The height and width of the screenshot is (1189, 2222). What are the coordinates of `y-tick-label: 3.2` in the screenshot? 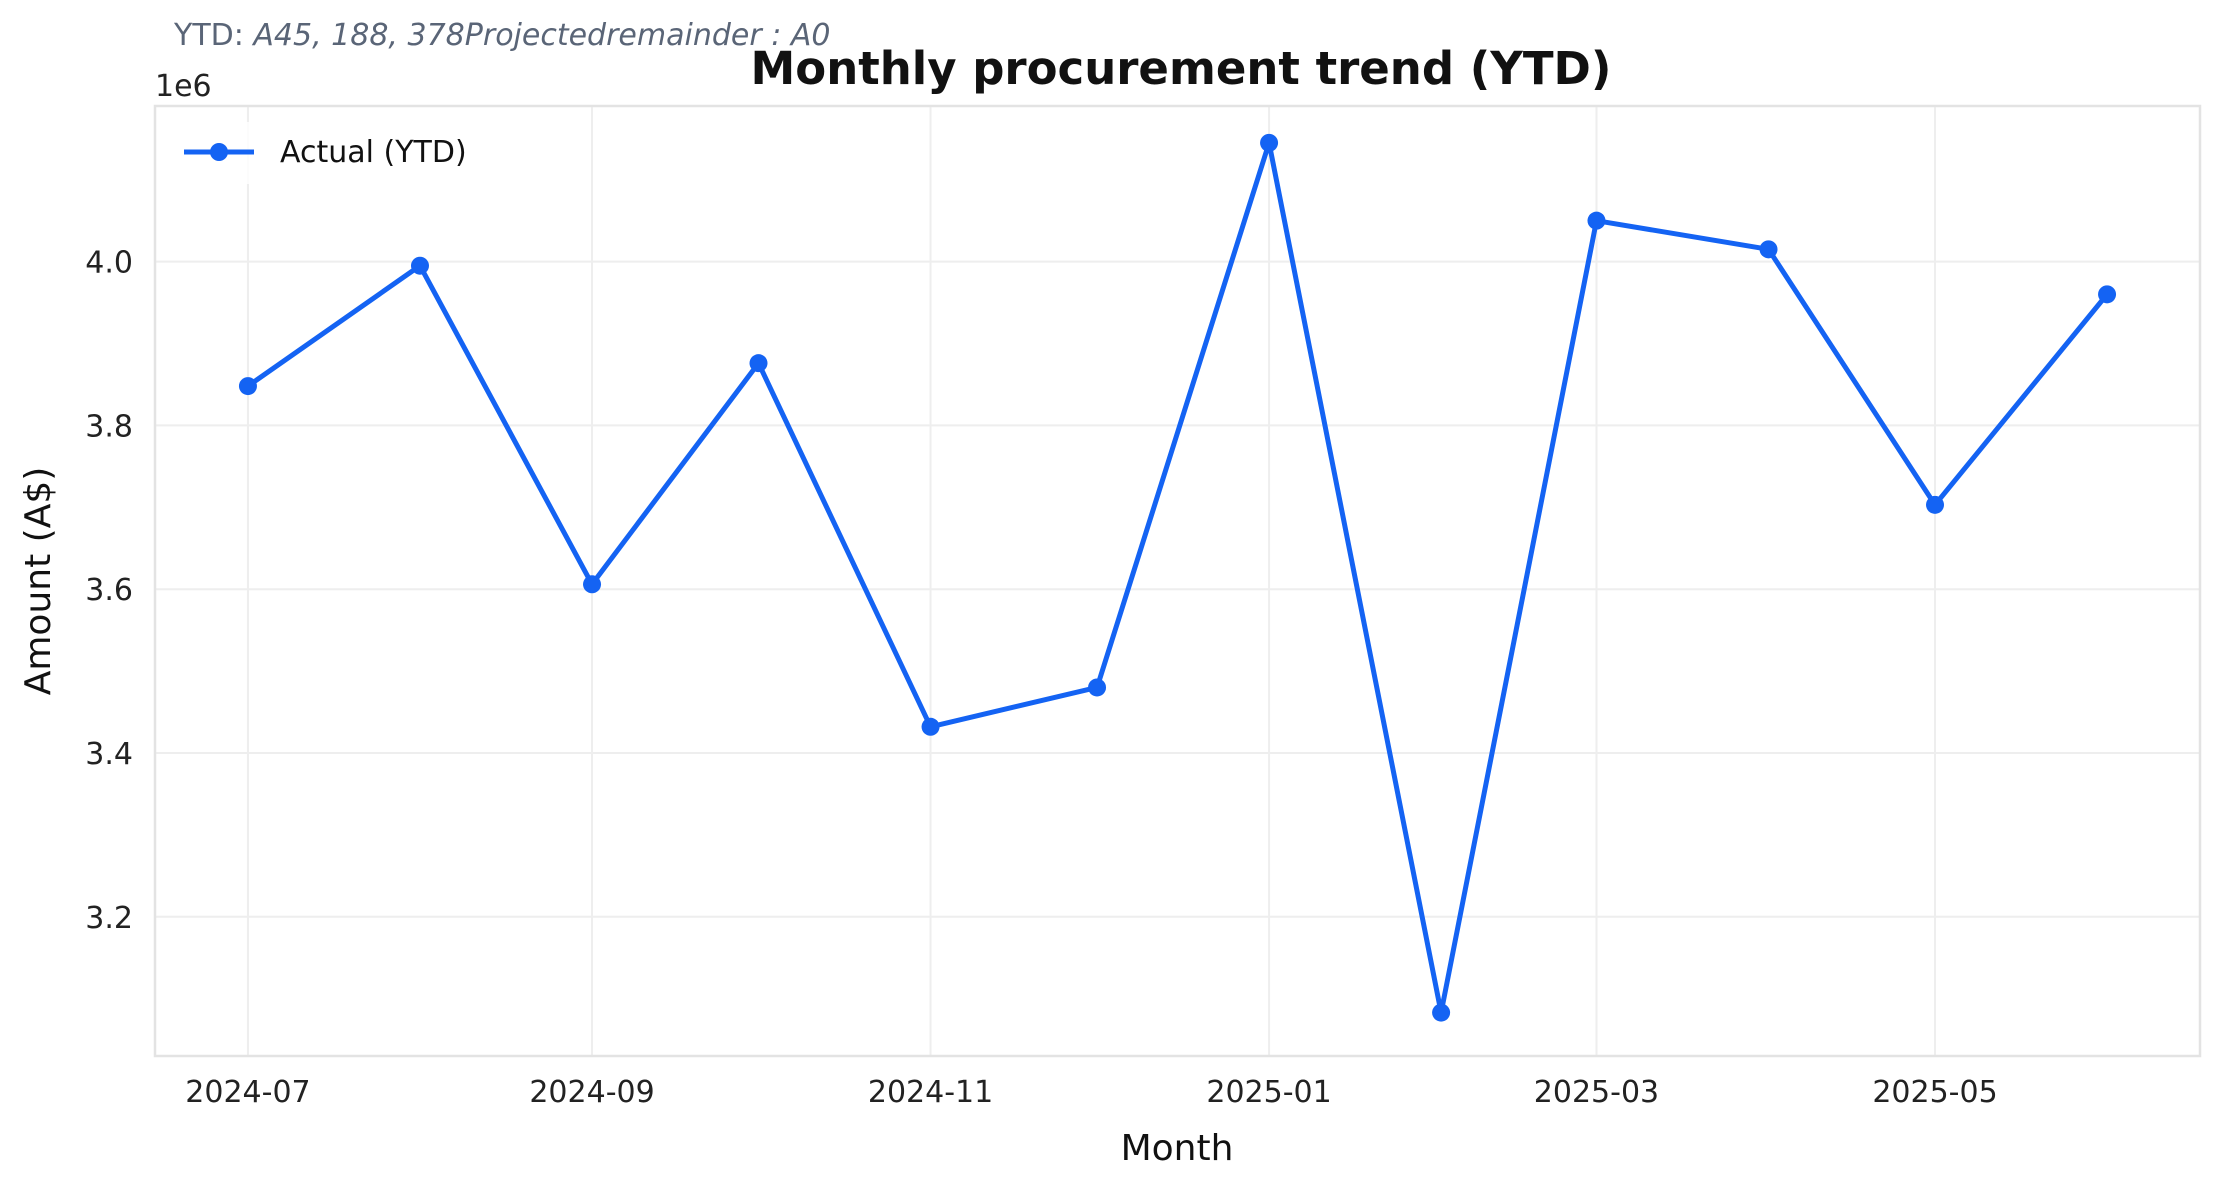 It's located at (109, 918).